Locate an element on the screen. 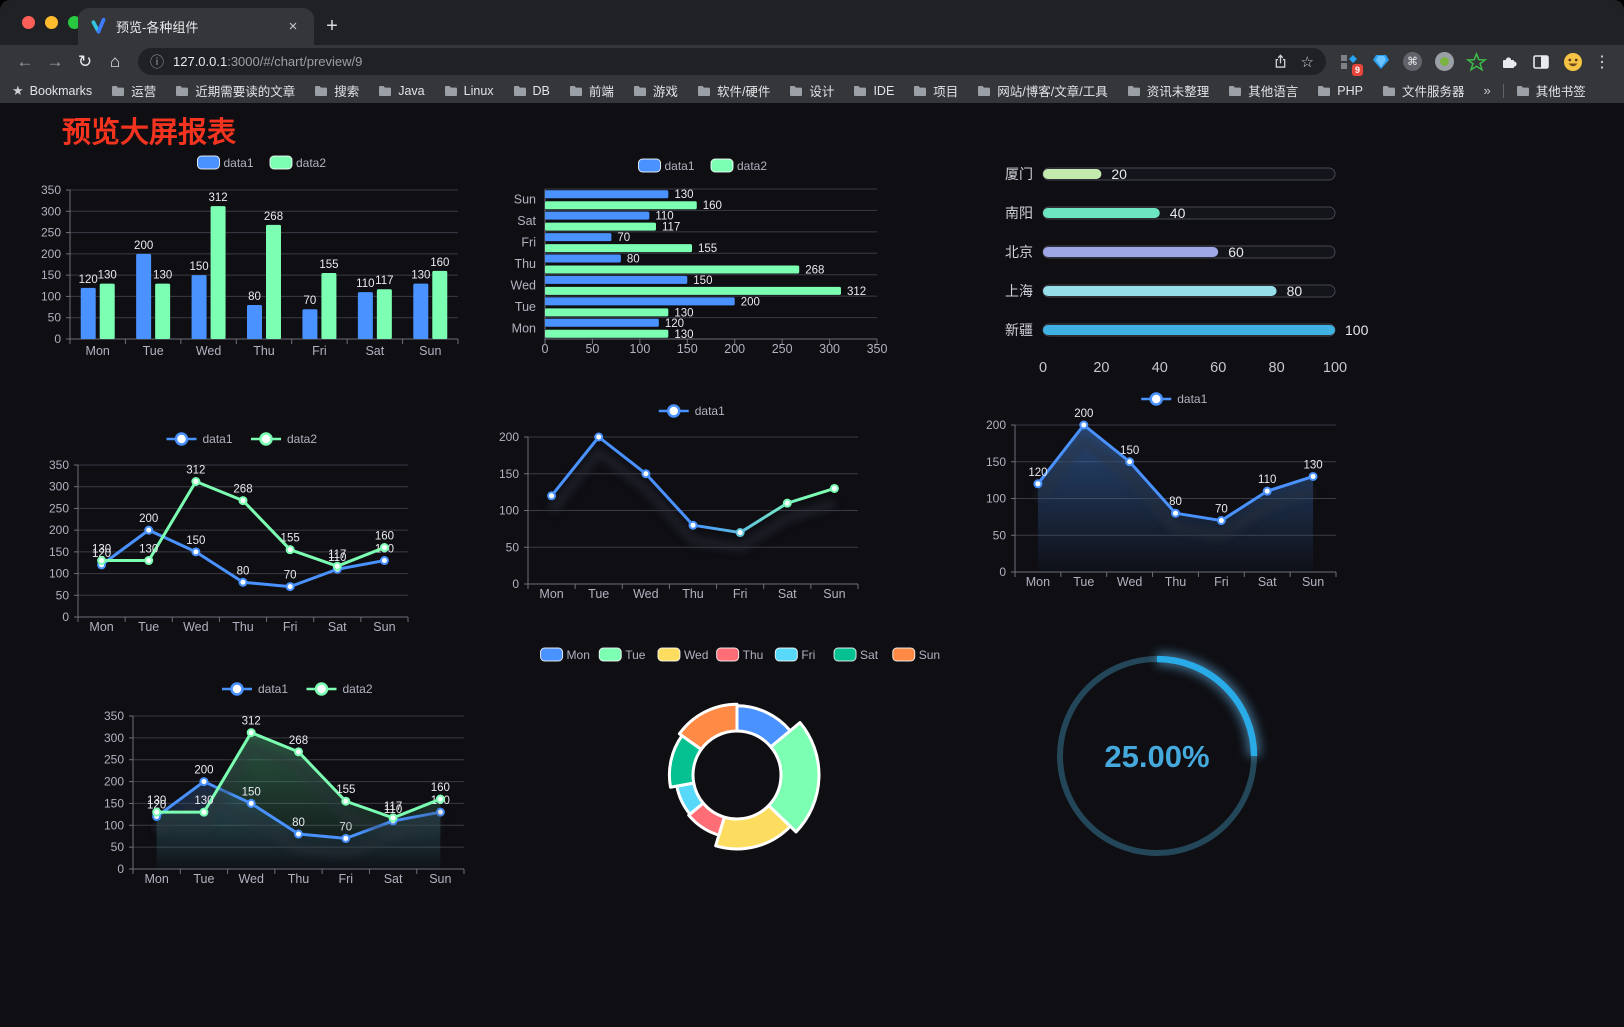 The image size is (1624, 1027). legend-Sun: Sun is located at coordinates (916, 654).